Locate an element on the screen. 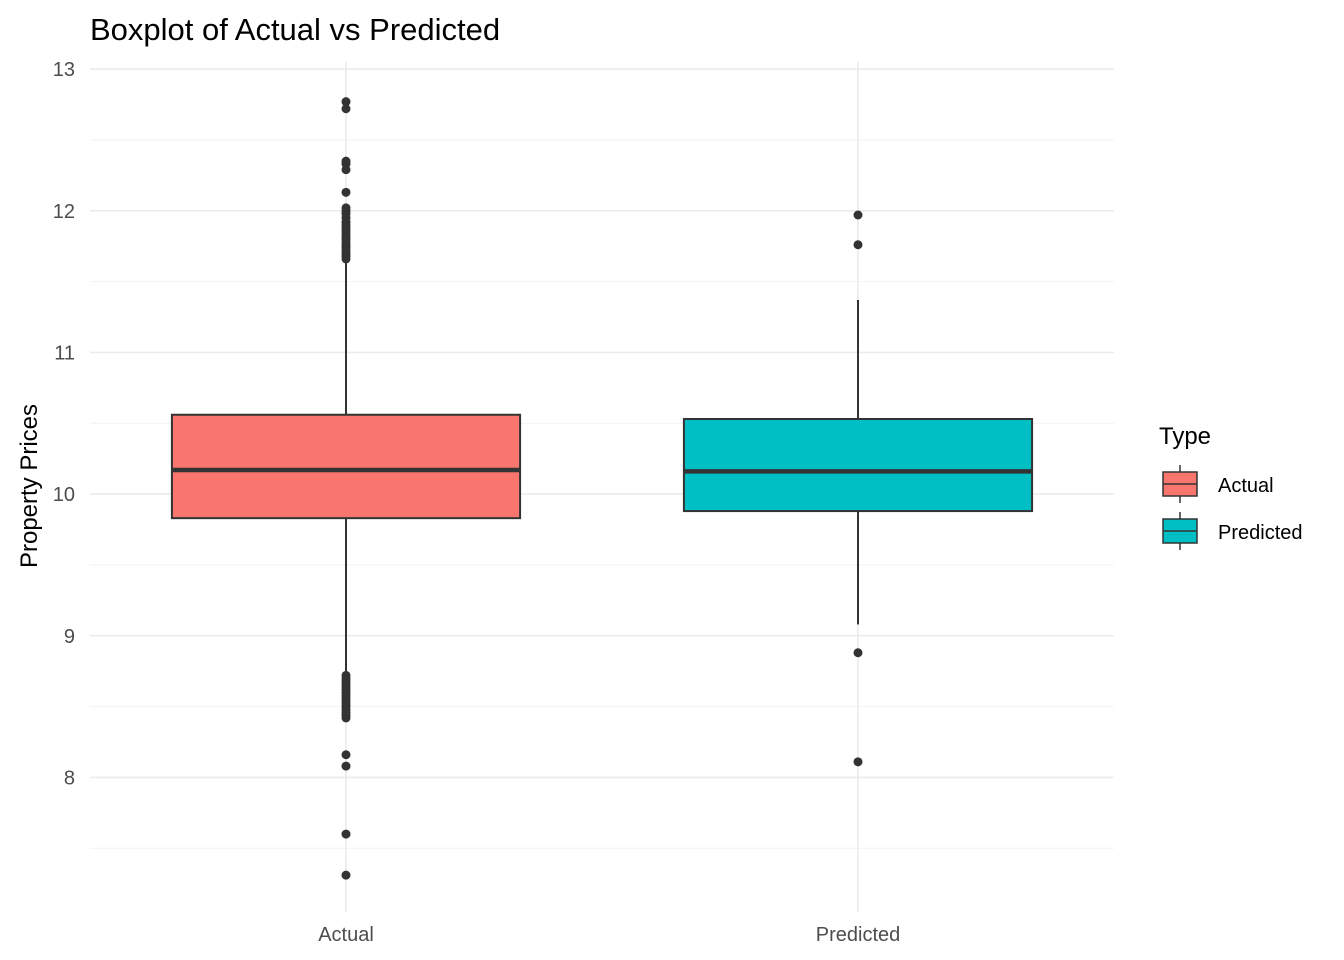 This screenshot has height=960, width=1344. x-tick-label: Actual is located at coordinates (346, 935).